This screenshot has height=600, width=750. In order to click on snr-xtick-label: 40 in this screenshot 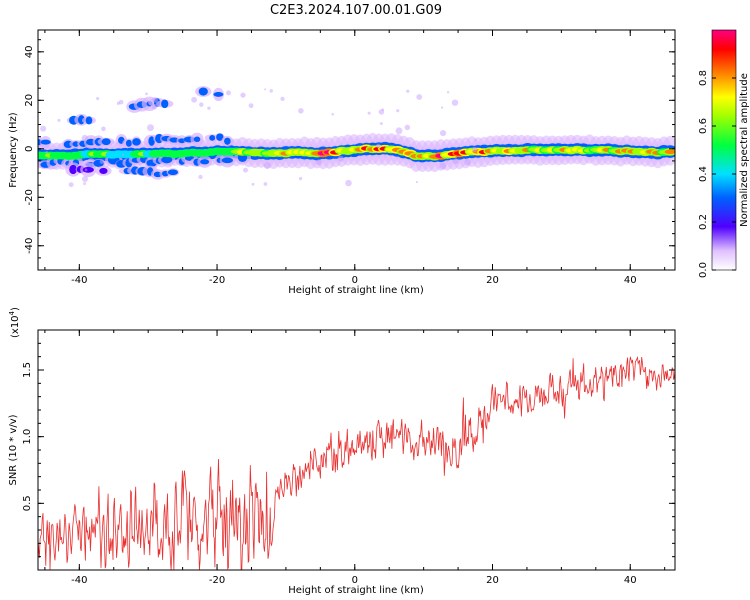, I will do `click(630, 580)`.